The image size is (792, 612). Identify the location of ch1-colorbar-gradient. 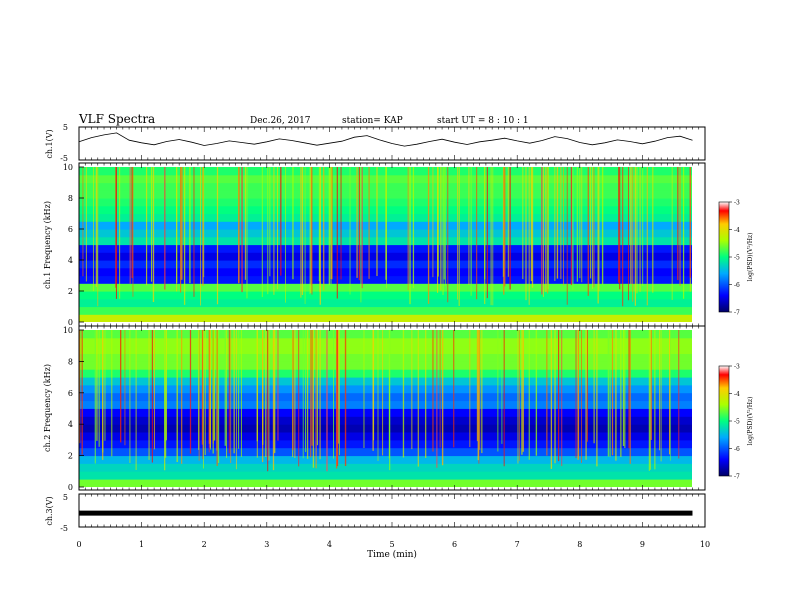
(724, 257).